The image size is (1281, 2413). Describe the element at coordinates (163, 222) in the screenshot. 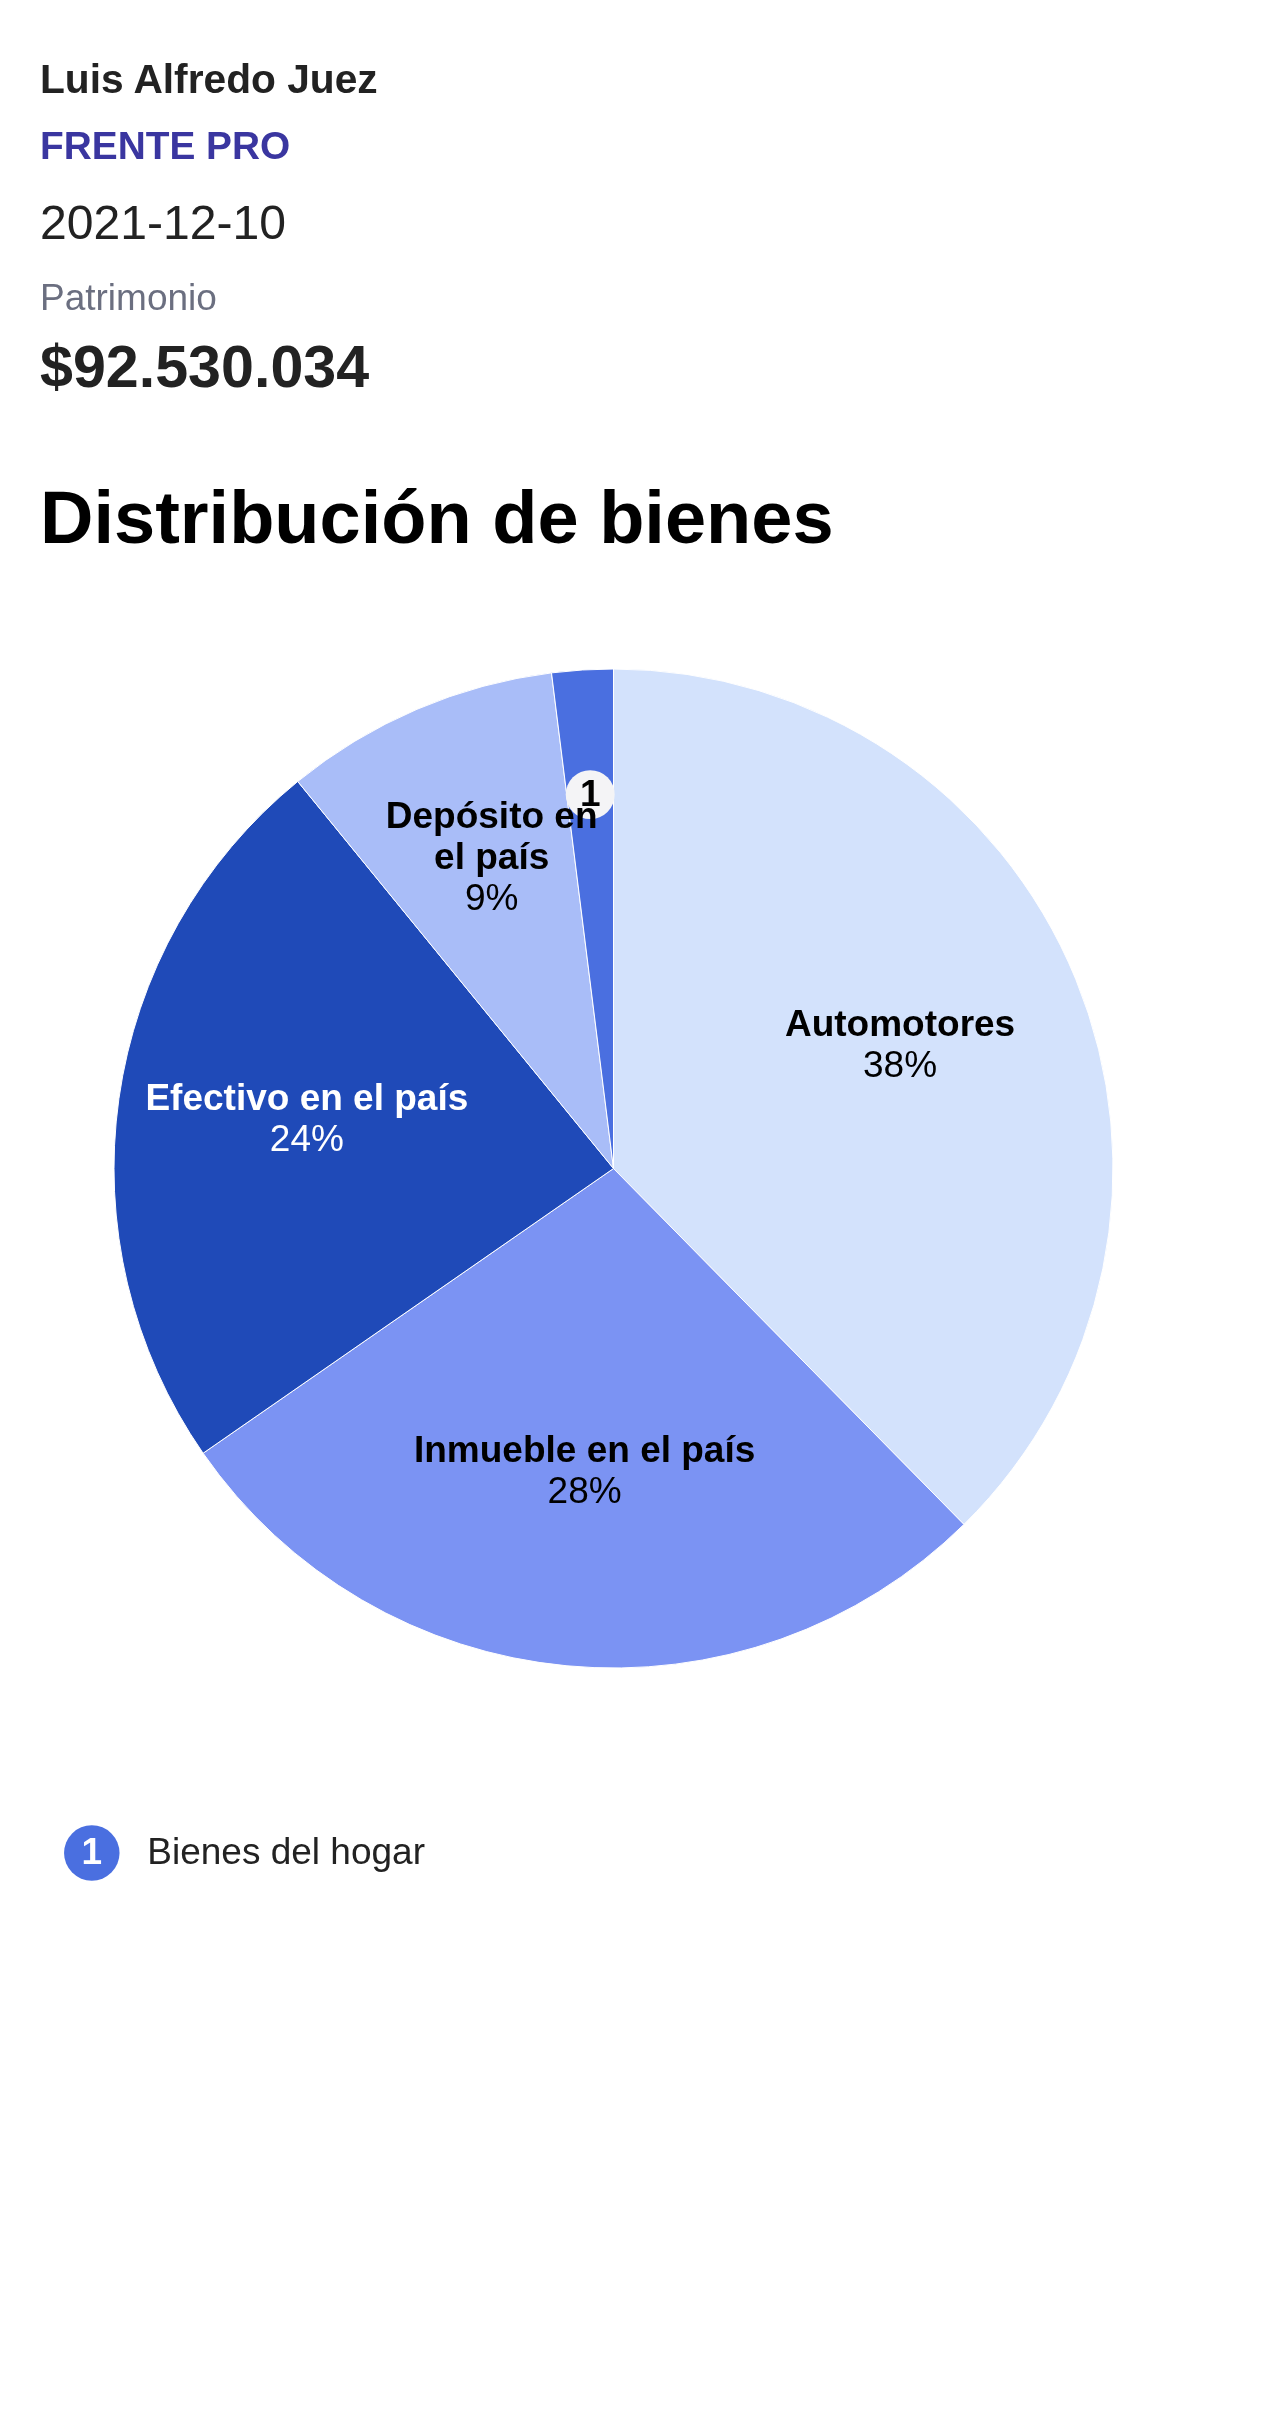

I see `text: 2021-12-10` at that location.